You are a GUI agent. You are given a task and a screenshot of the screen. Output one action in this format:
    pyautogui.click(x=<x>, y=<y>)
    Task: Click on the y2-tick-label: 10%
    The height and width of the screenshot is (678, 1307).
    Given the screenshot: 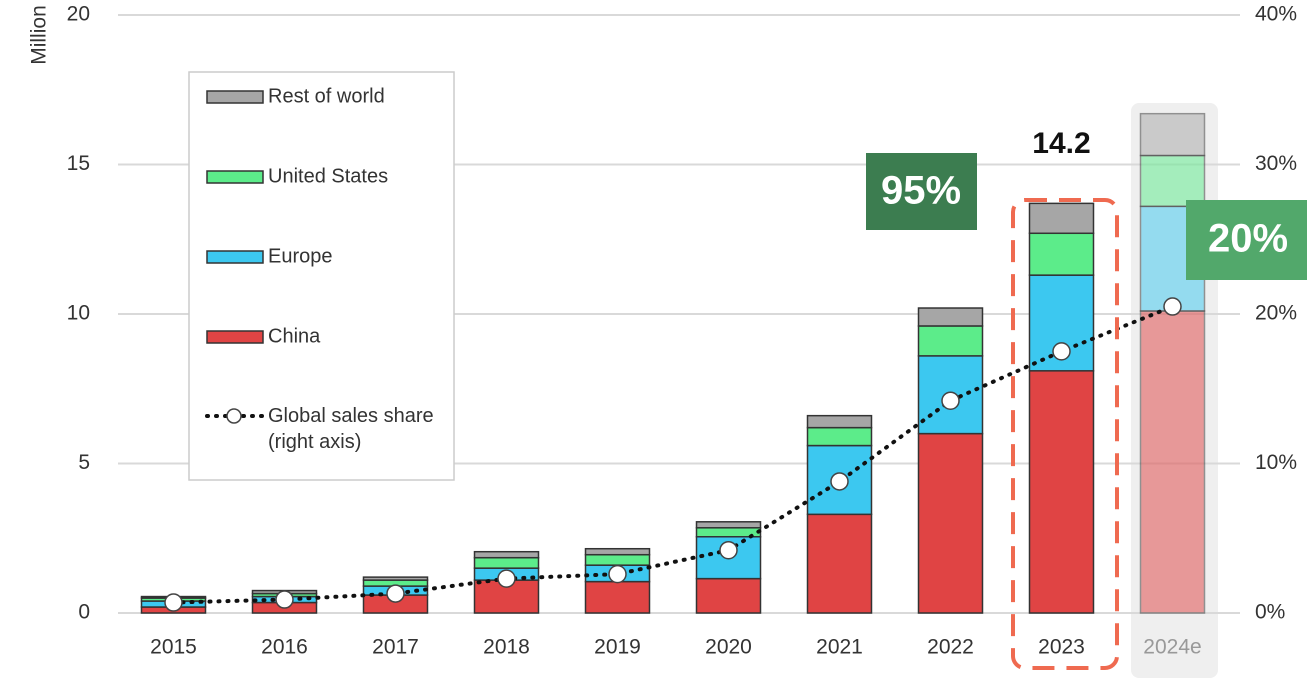 What is the action you would take?
    pyautogui.click(x=1276, y=462)
    